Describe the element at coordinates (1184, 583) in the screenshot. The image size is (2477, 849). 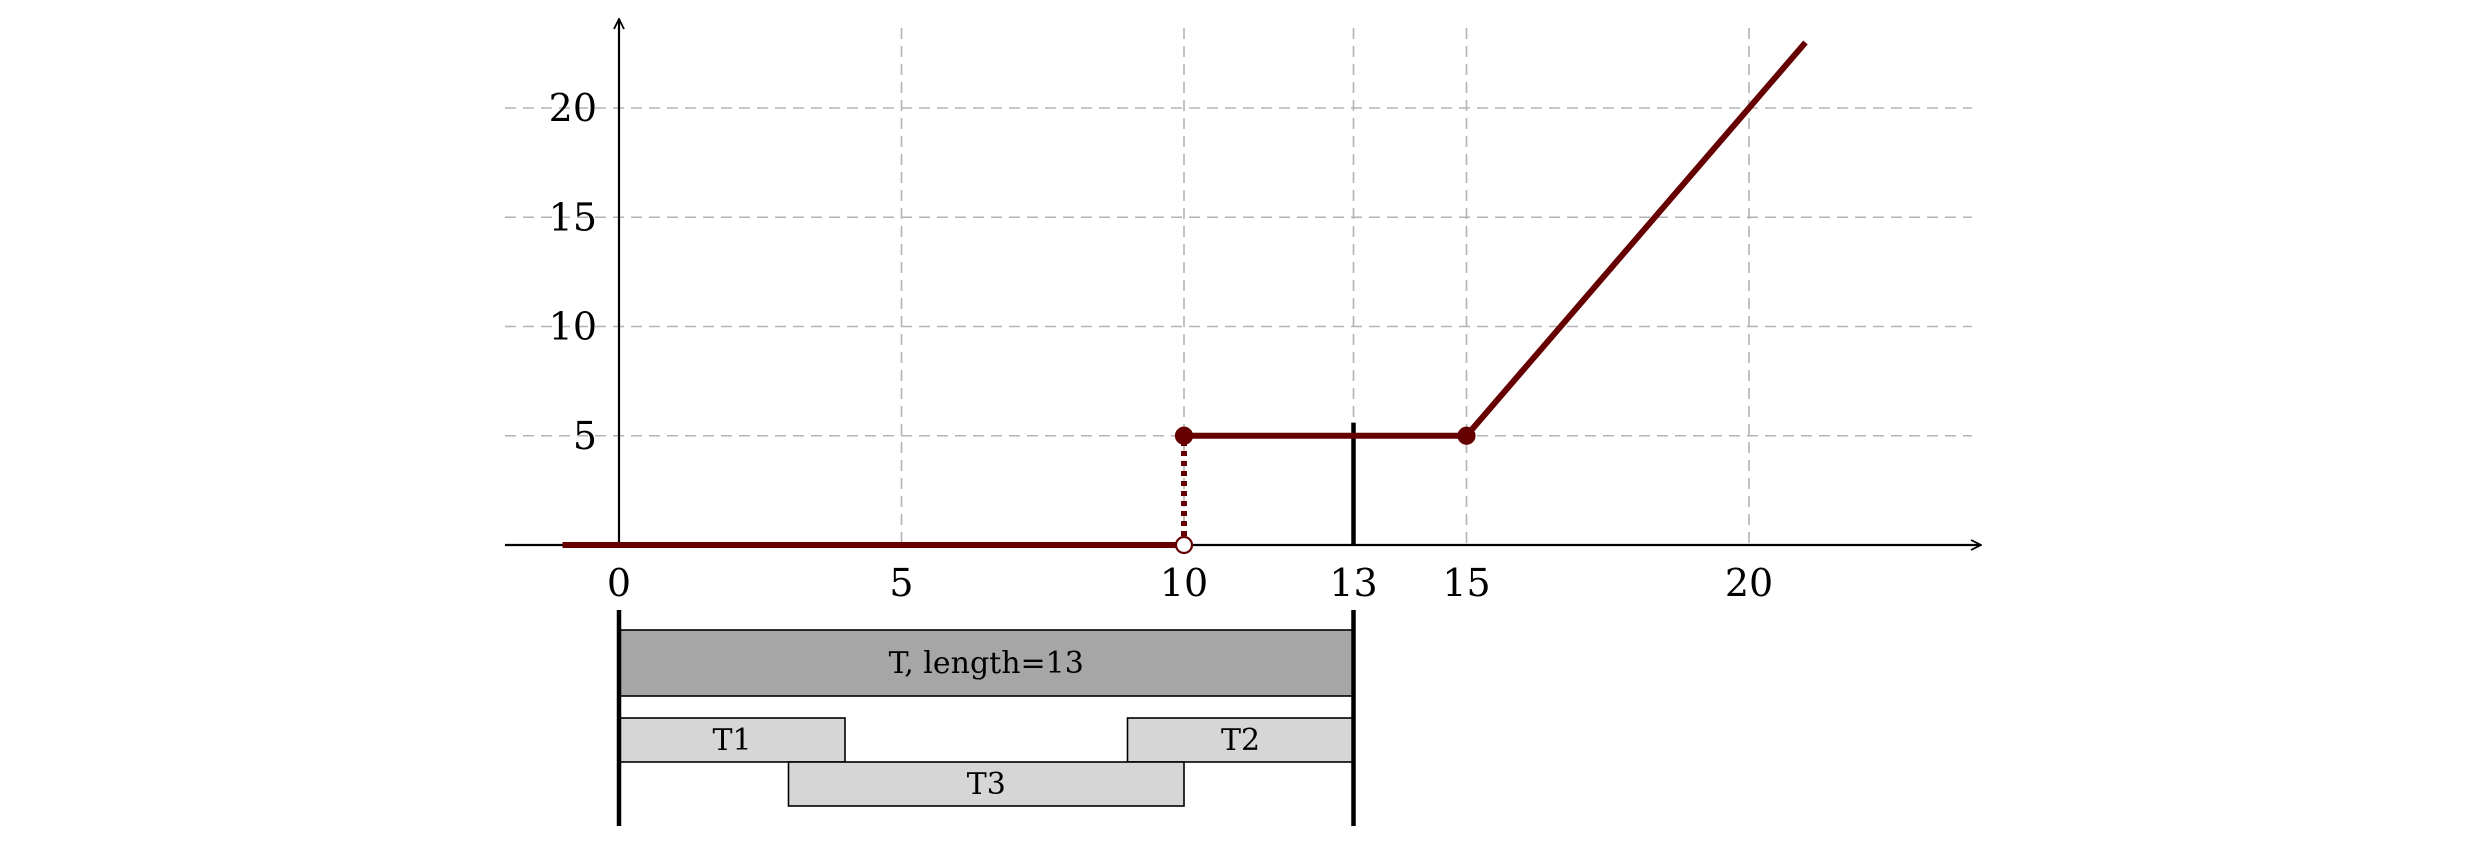
I see `x-tick-label: 10` at that location.